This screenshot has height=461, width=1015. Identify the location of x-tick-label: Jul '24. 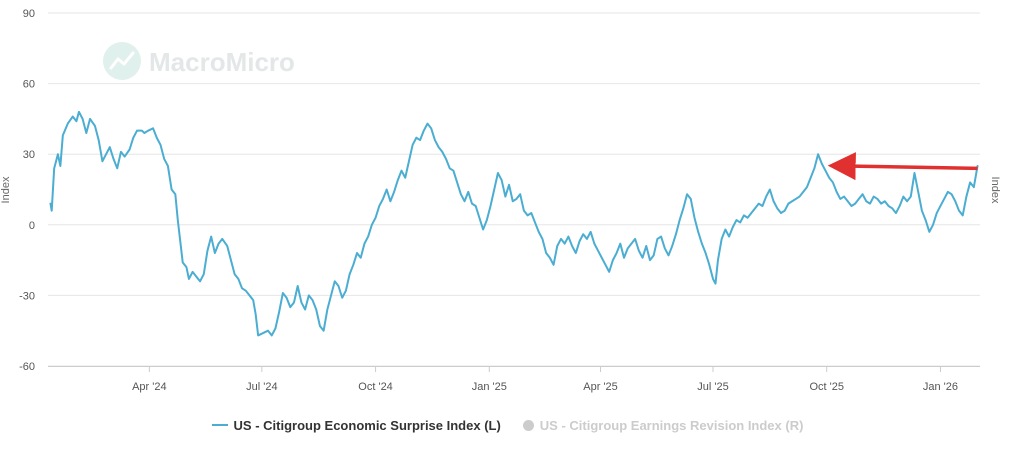
(261, 387).